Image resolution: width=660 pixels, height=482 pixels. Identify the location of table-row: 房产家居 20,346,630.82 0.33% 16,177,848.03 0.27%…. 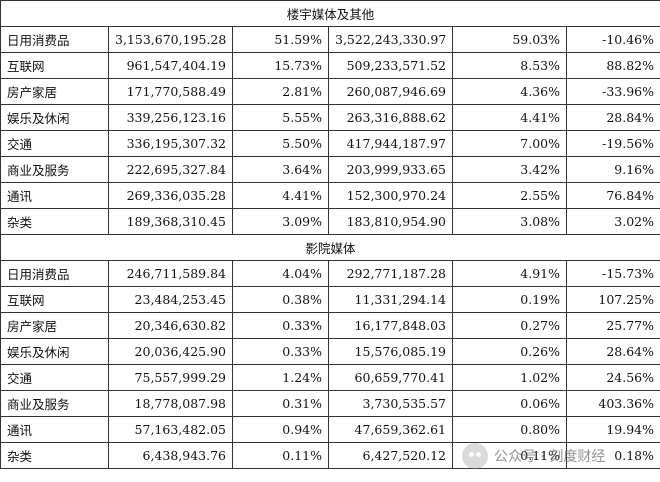
(330, 325).